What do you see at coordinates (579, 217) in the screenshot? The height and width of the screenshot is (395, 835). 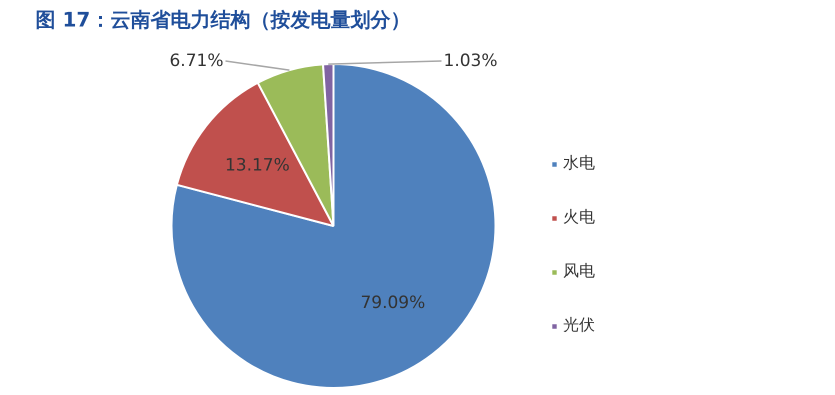 I see `legend-label: 火电` at bounding box center [579, 217].